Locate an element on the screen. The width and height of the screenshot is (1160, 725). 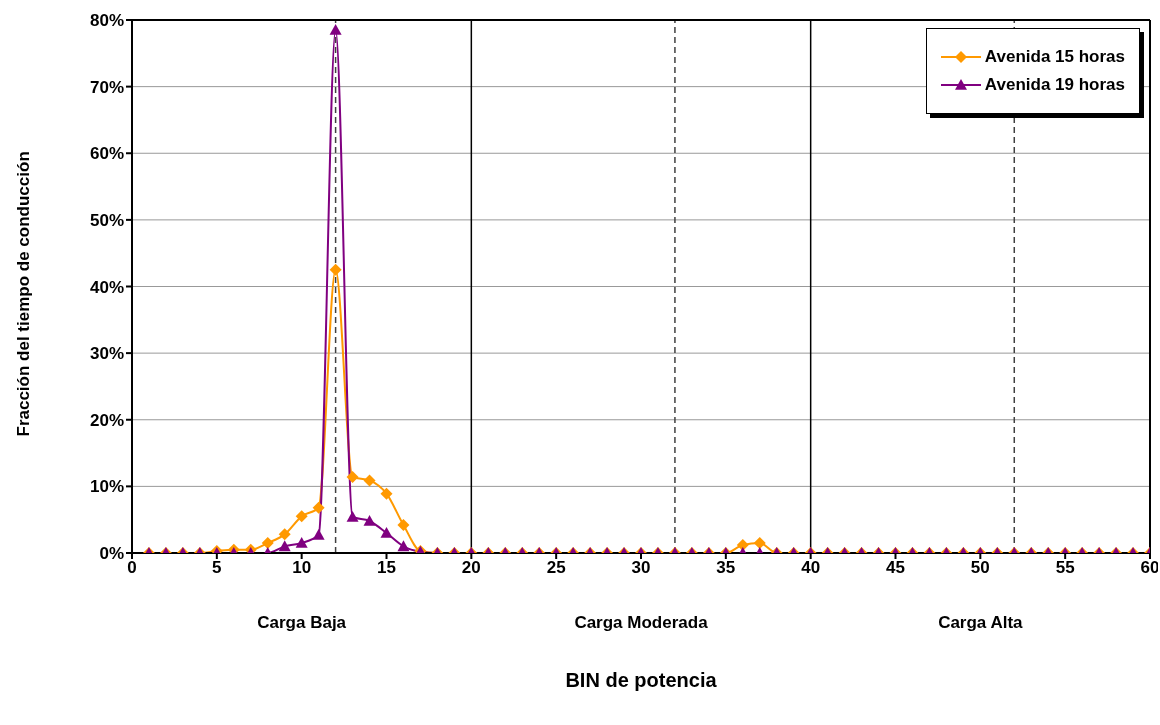
x-tick-label: 0 is located at coordinates (132, 568).